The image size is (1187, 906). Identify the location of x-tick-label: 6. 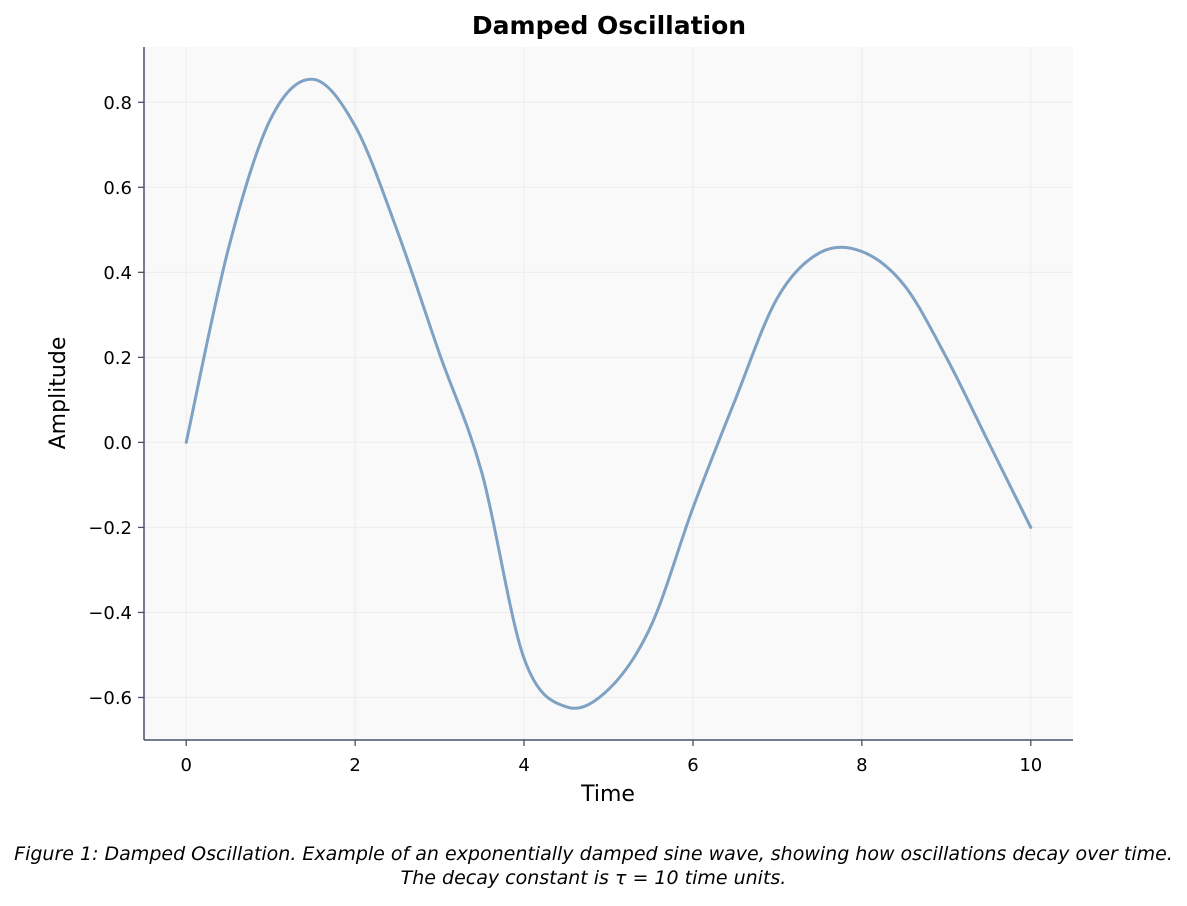
(692, 765).